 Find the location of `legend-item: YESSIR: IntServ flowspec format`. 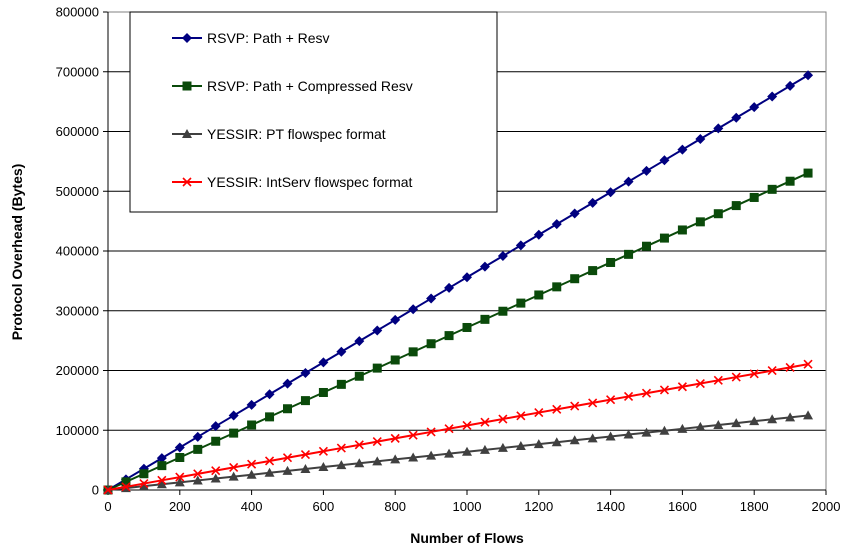

legend-item: YESSIR: IntServ flowspec format is located at coordinates (292, 182).